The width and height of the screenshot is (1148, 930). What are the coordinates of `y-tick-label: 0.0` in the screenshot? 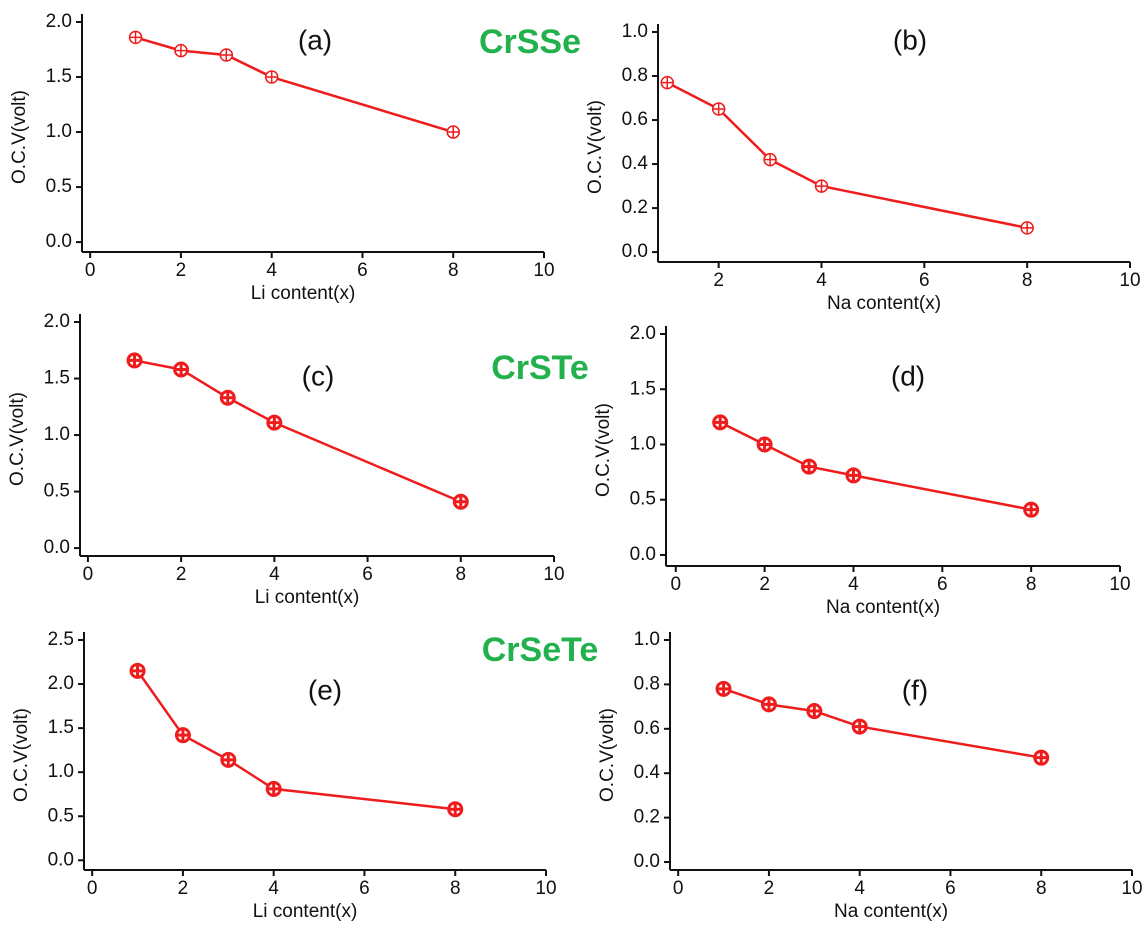 It's located at (635, 251).